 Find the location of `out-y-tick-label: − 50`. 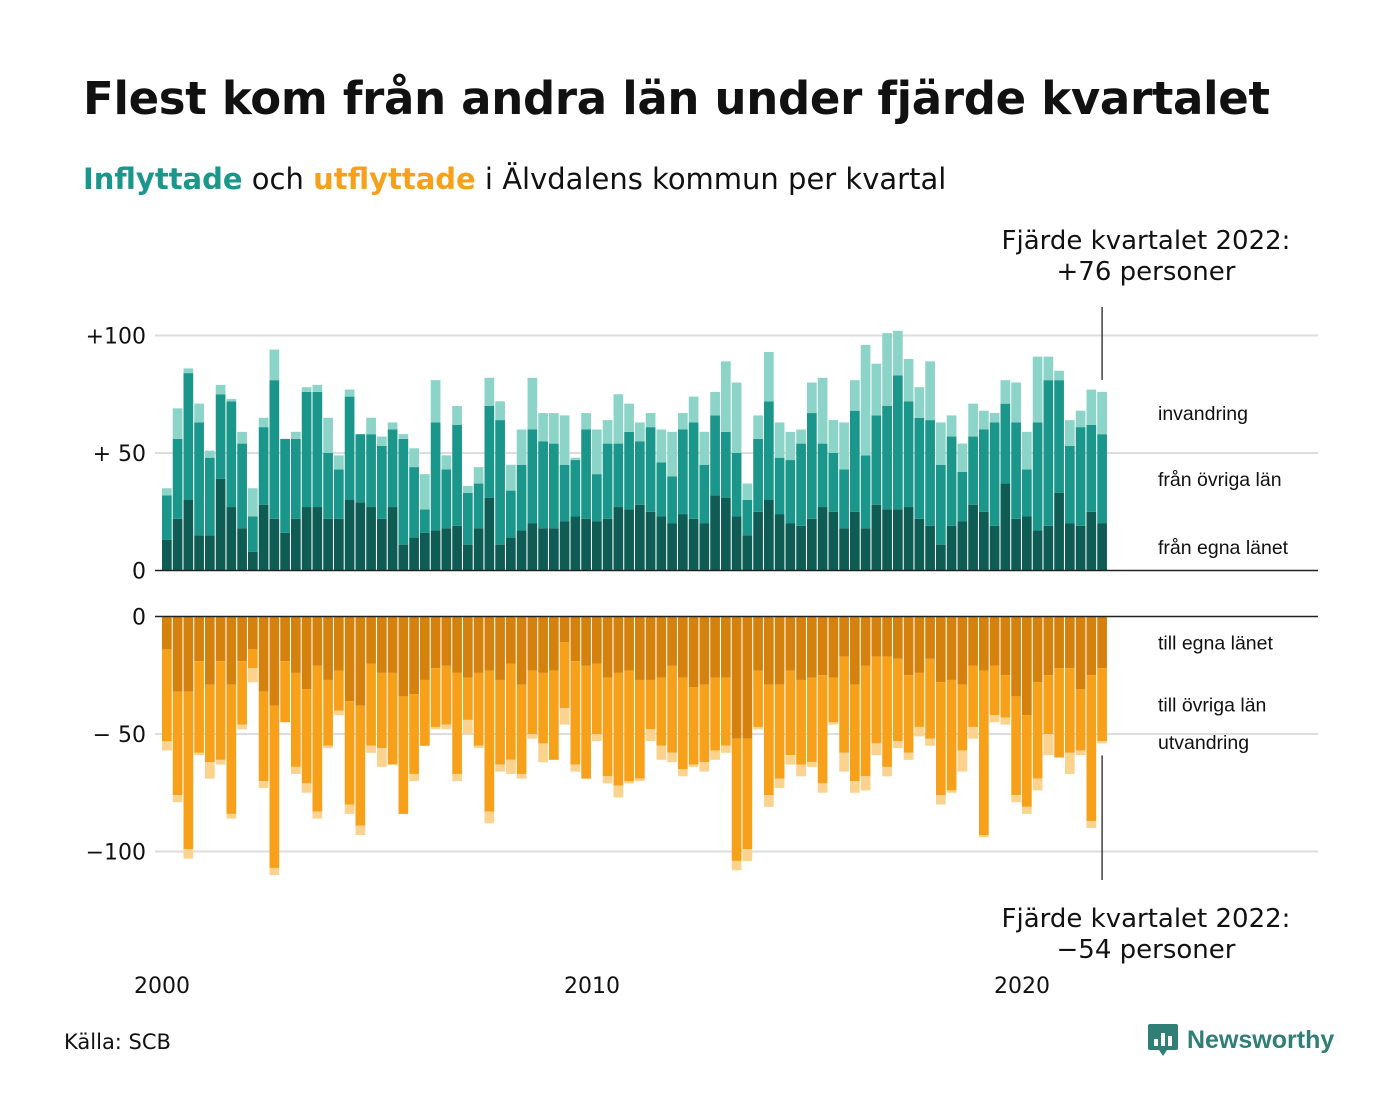

out-y-tick-label: − 50 is located at coordinates (119, 735).